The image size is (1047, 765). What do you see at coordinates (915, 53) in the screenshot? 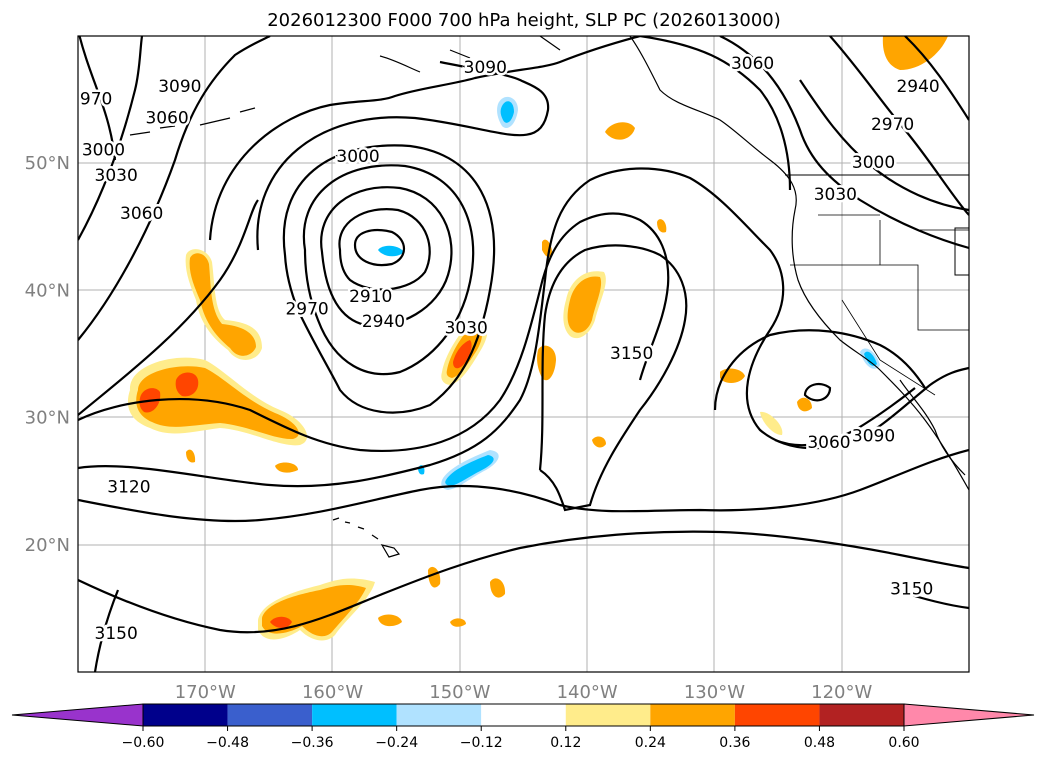
I see `anomaly-positive-ne` at bounding box center [915, 53].